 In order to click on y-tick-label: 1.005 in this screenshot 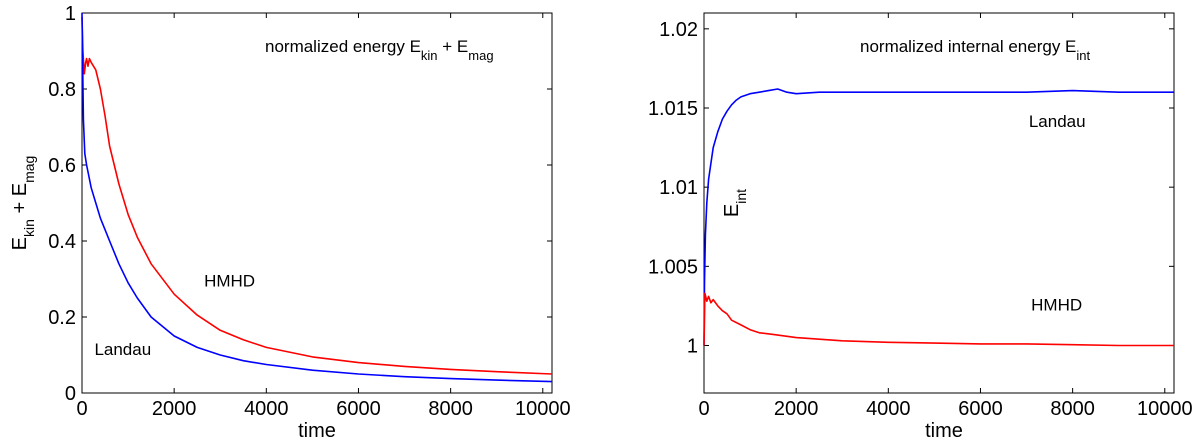, I will do `click(673, 267)`.